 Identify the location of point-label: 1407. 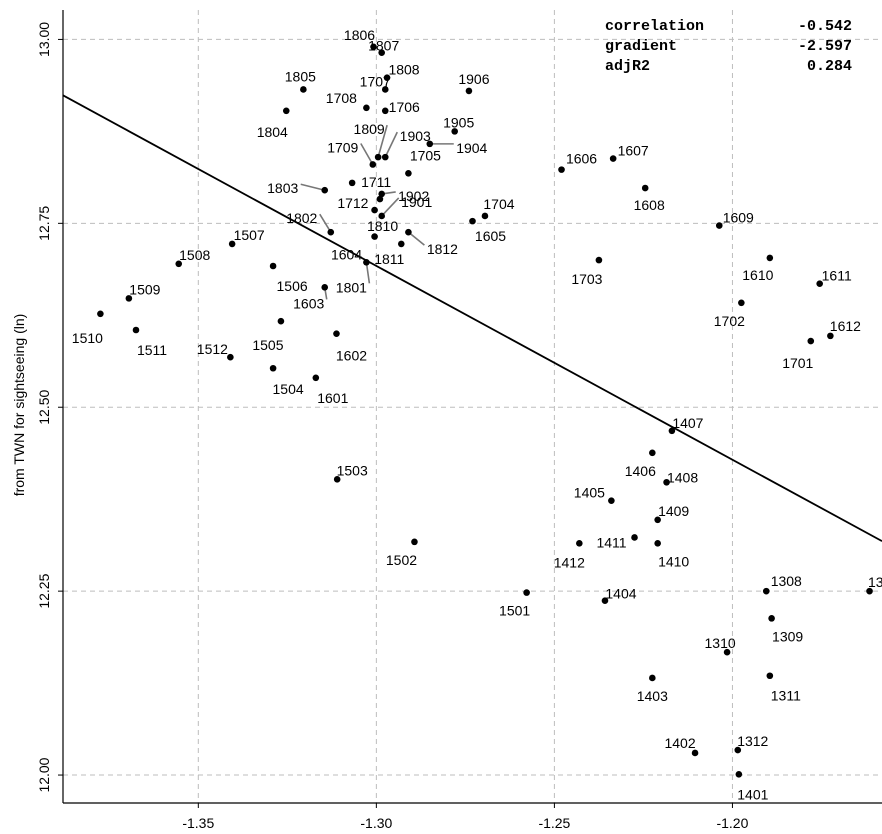
(687, 423).